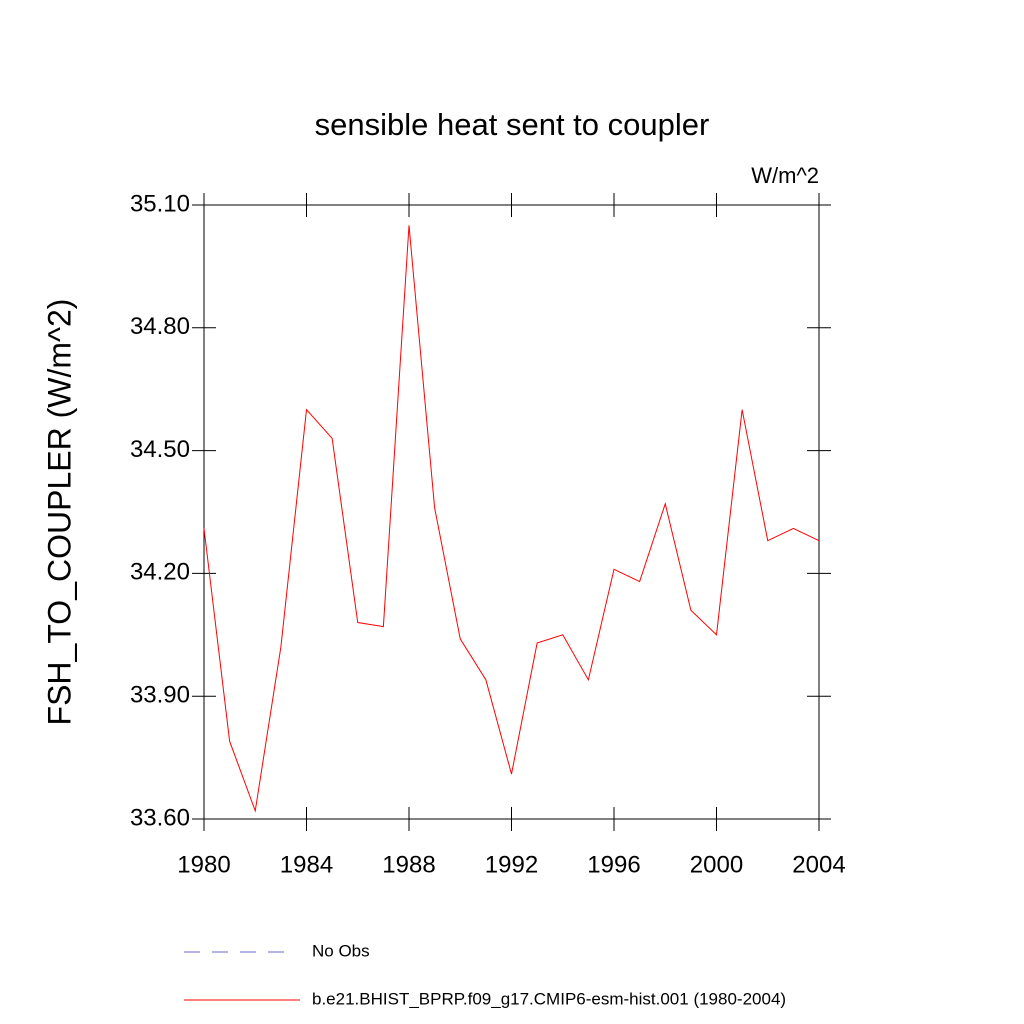  Describe the element at coordinates (341, 950) in the screenshot. I see `legend-label: No Obs` at that location.